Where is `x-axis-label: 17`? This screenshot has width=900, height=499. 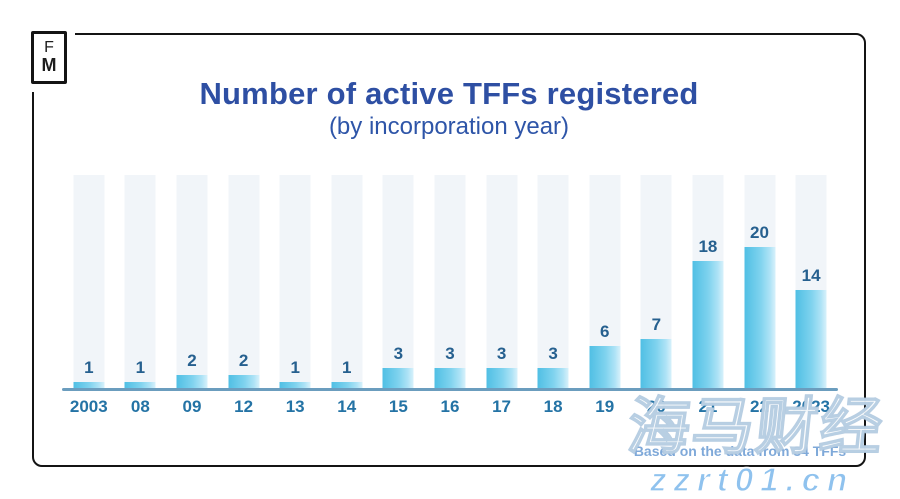
x-axis-label: 17 is located at coordinates (501, 406).